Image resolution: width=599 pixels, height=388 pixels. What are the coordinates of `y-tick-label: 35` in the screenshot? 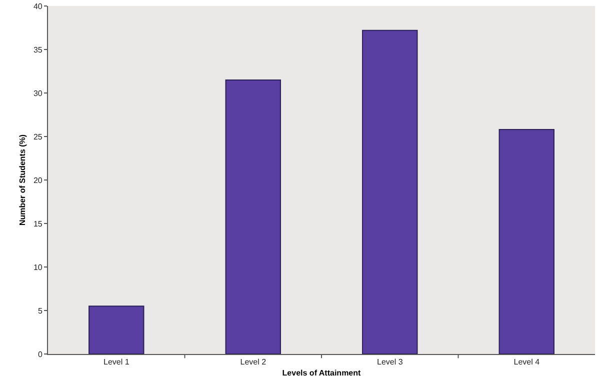 It's located at (38, 49).